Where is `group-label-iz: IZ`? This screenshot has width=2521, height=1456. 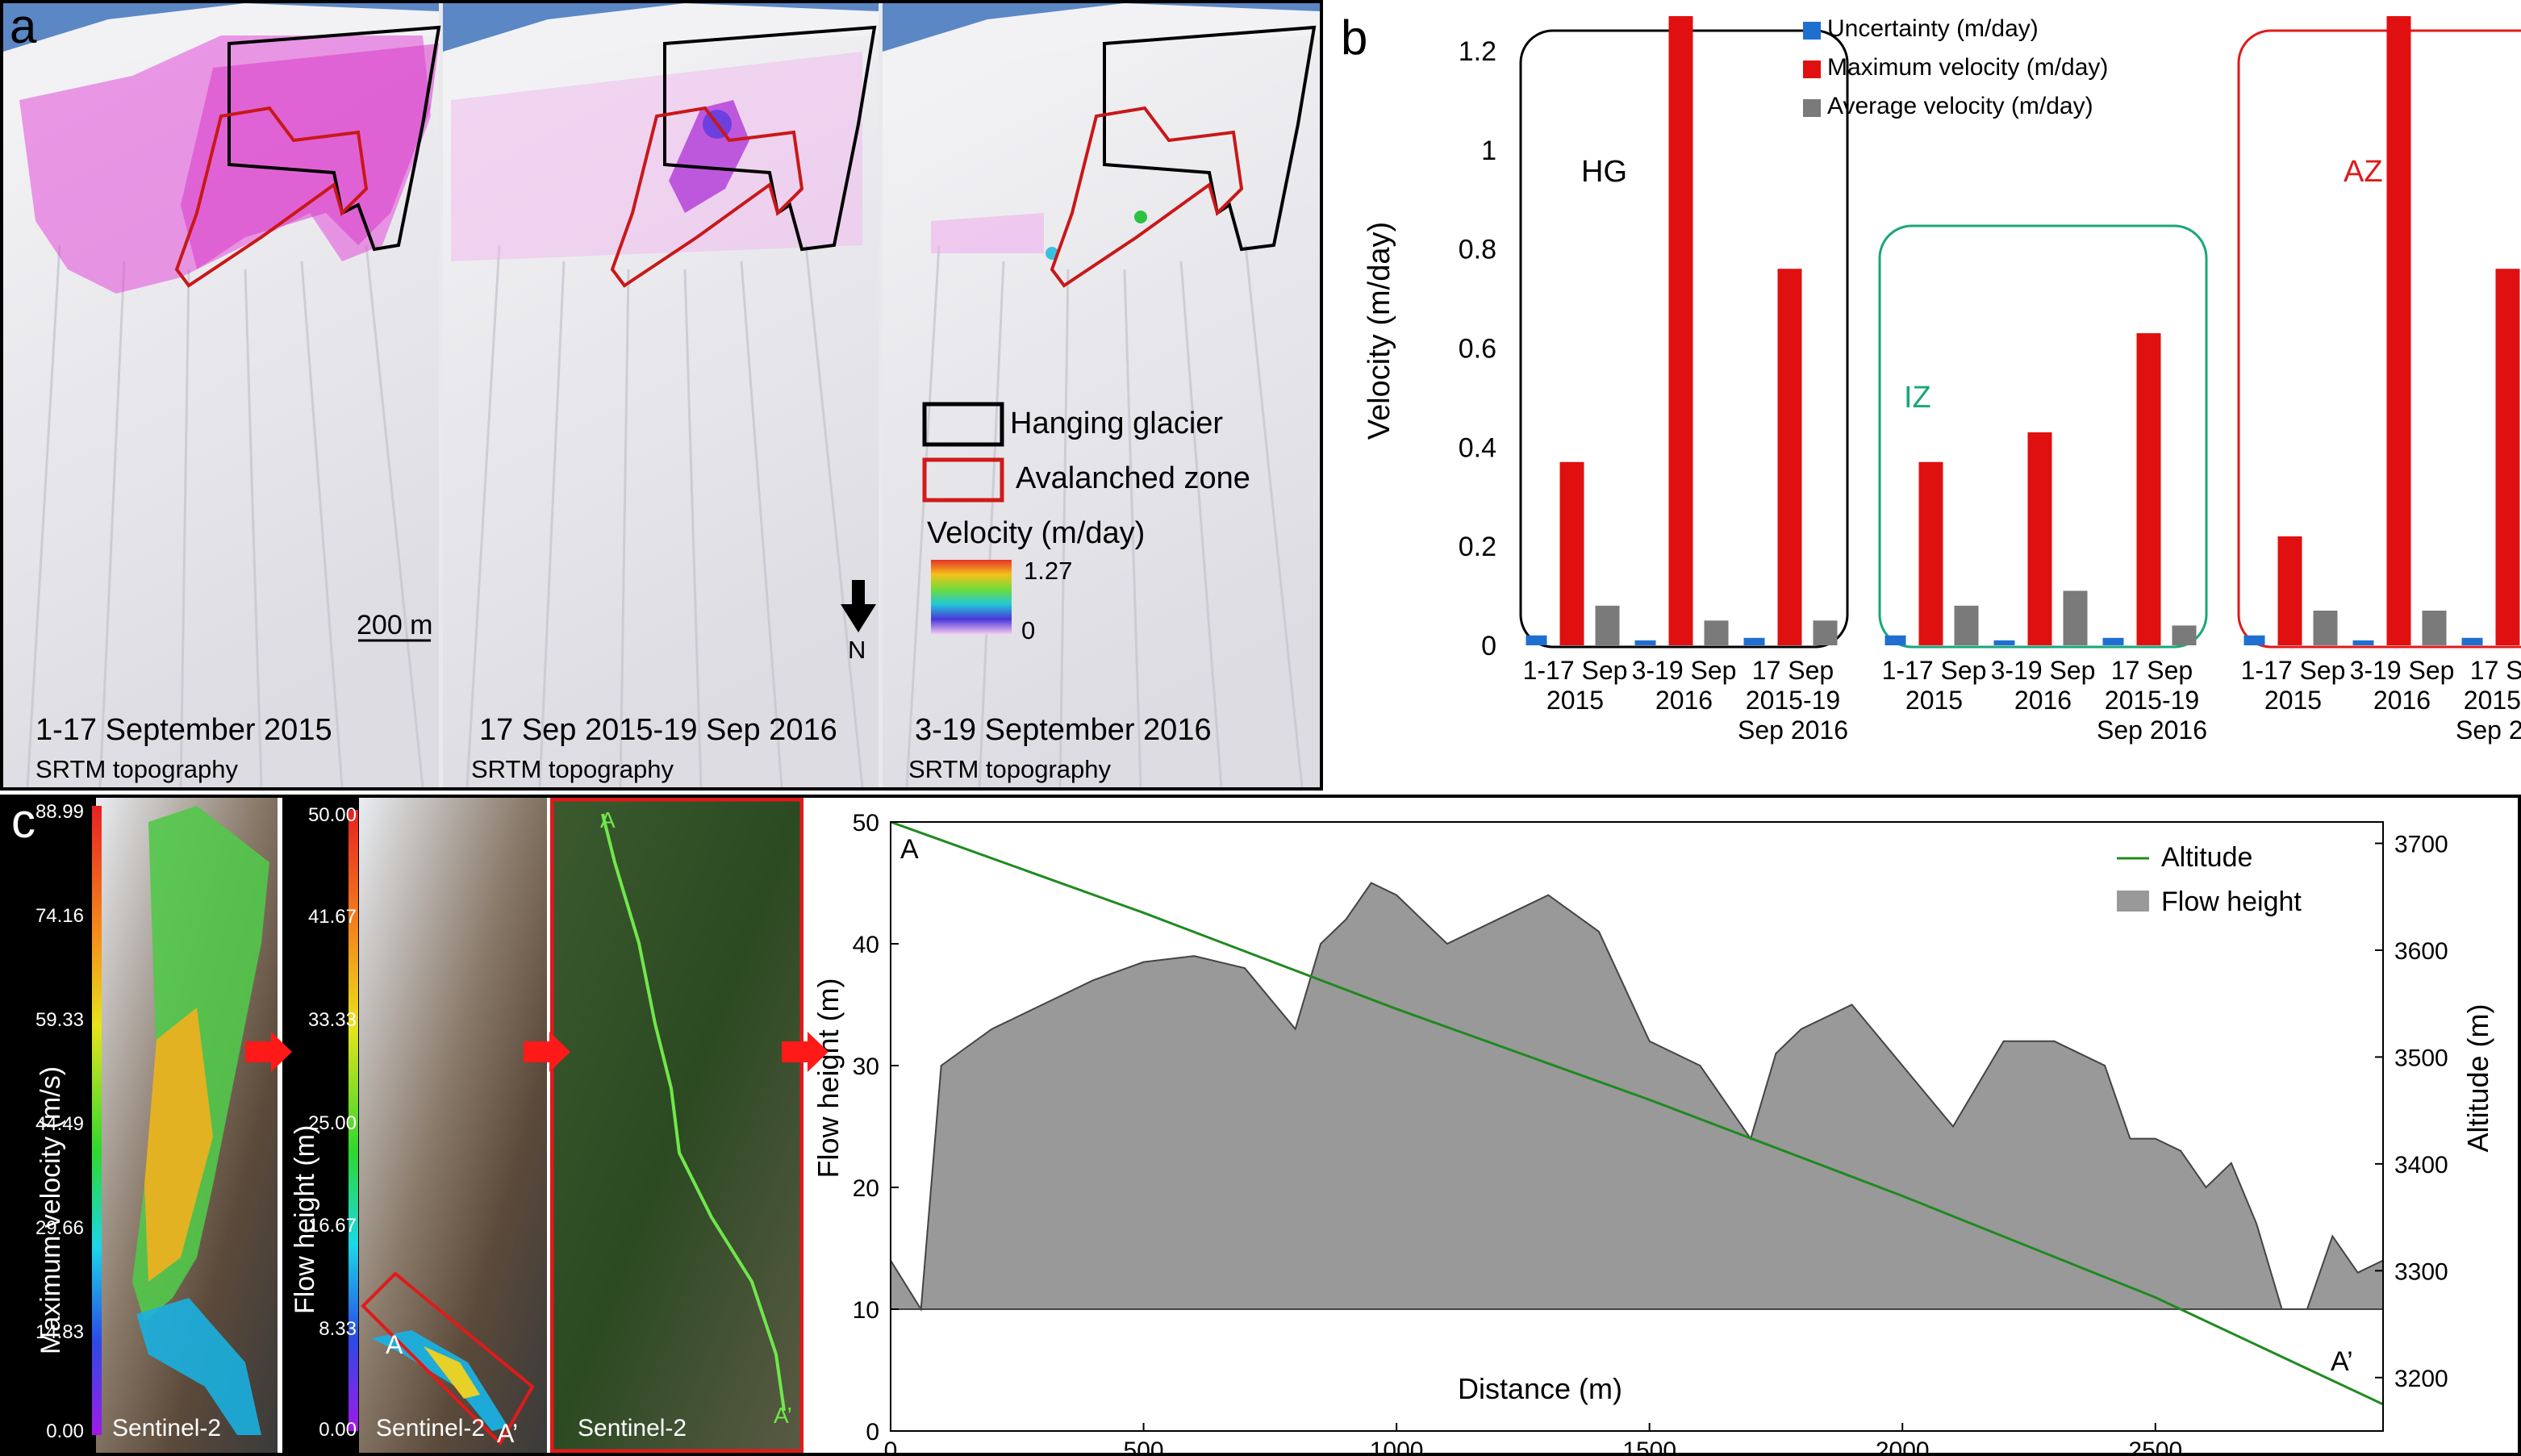 group-label-iz: IZ is located at coordinates (1917, 398).